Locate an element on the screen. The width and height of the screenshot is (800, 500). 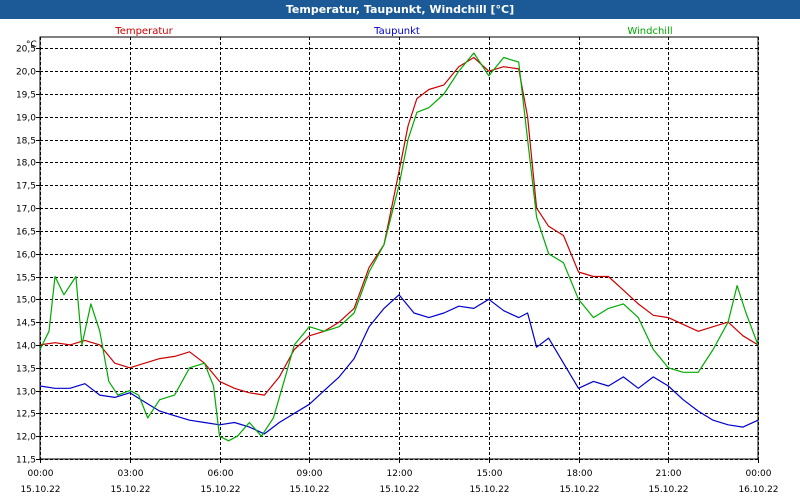
legend-temperatur: Temperatur is located at coordinates (143, 31).